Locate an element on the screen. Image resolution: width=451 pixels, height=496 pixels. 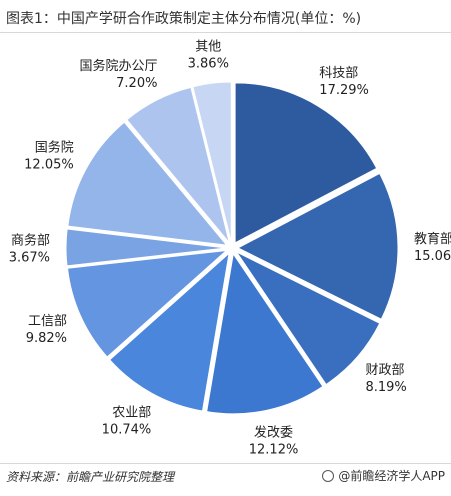
slice-name-label: 科技部 is located at coordinates (338, 73).